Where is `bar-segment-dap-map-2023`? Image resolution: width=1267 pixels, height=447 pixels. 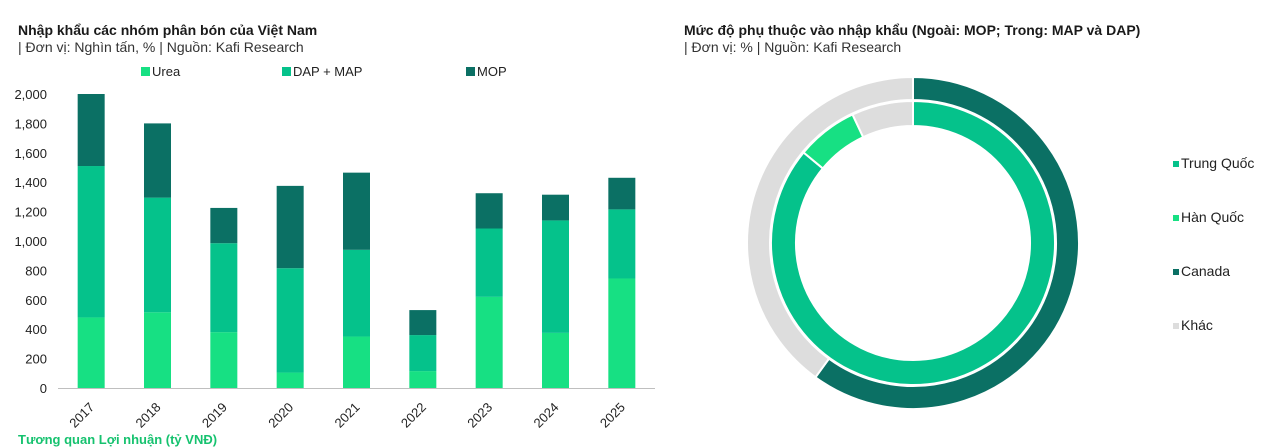
bar-segment-dap-map-2023 is located at coordinates (489, 262).